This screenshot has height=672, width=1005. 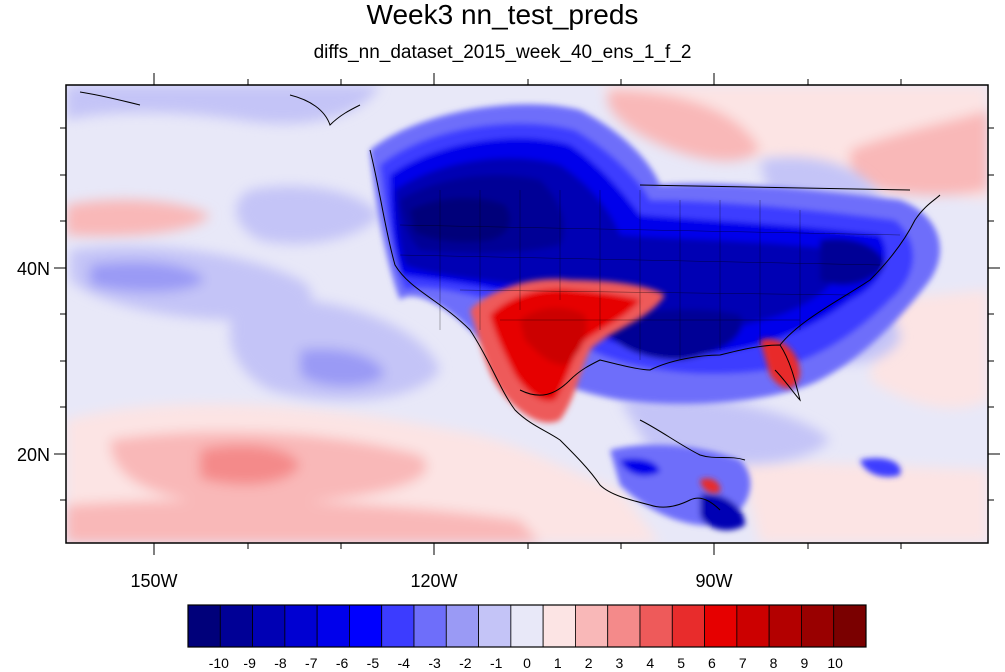 What do you see at coordinates (373, 663) in the screenshot?
I see `colorbar-tick-label: -5` at bounding box center [373, 663].